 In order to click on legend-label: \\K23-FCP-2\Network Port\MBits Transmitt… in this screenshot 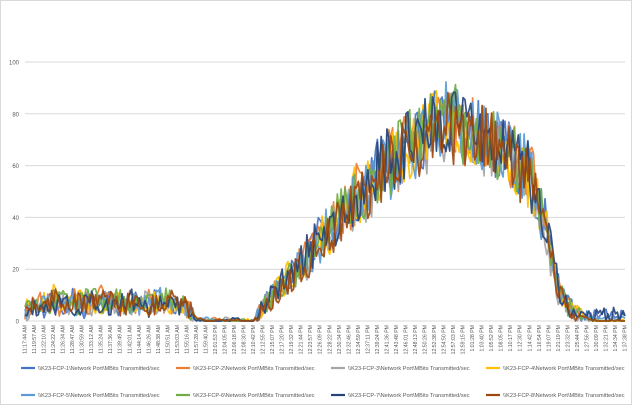, I will do `click(254, 369)`.